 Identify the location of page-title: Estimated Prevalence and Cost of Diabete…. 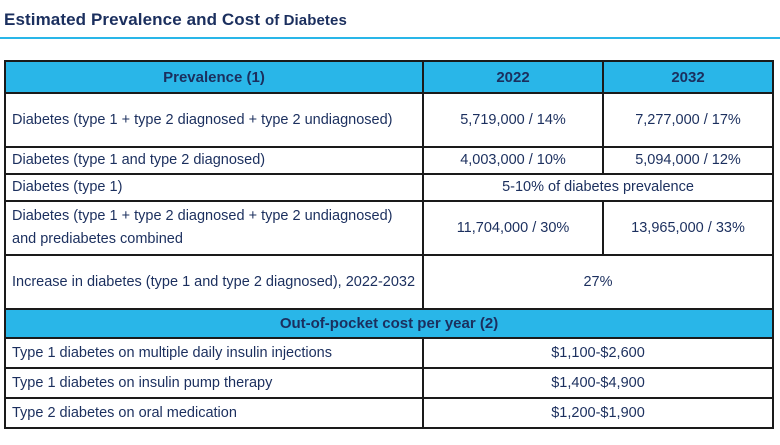
(175, 20).